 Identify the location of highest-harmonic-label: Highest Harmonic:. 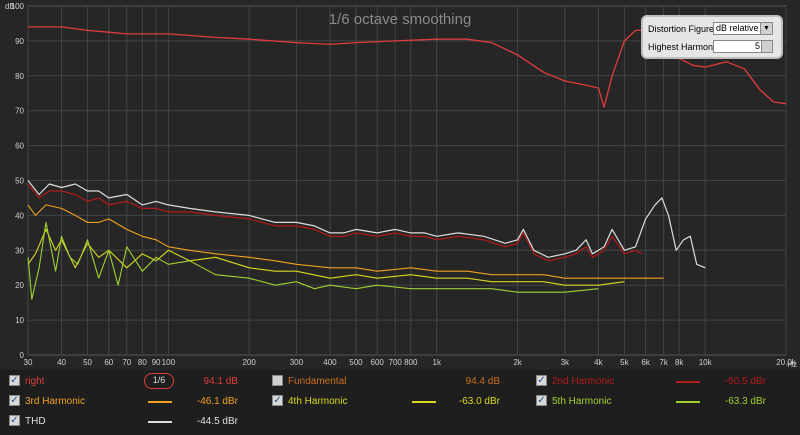
(685, 47).